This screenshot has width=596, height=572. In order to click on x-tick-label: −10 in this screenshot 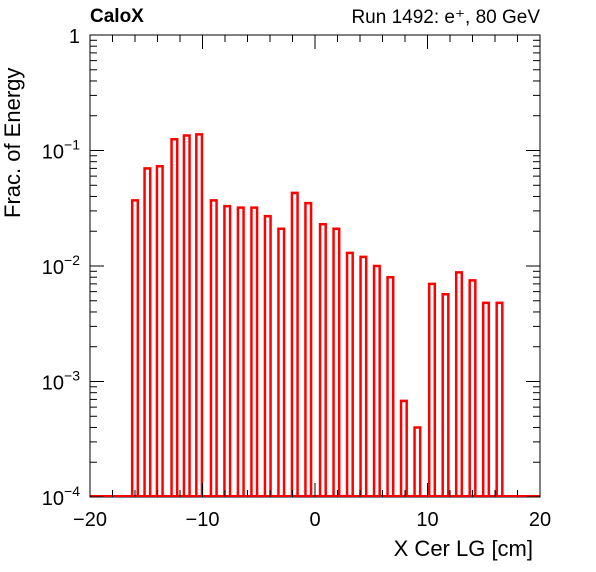, I will do `click(203, 520)`.